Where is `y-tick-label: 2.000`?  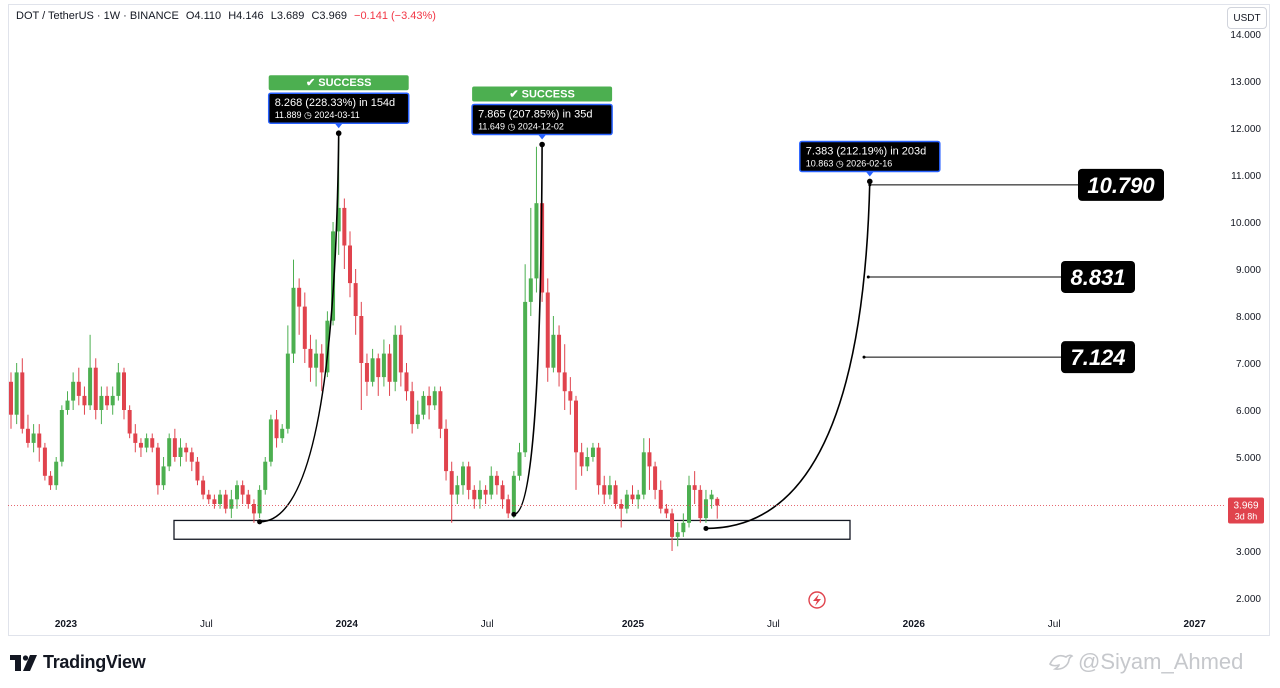
y-tick-label: 2.000 is located at coordinates (1248, 599).